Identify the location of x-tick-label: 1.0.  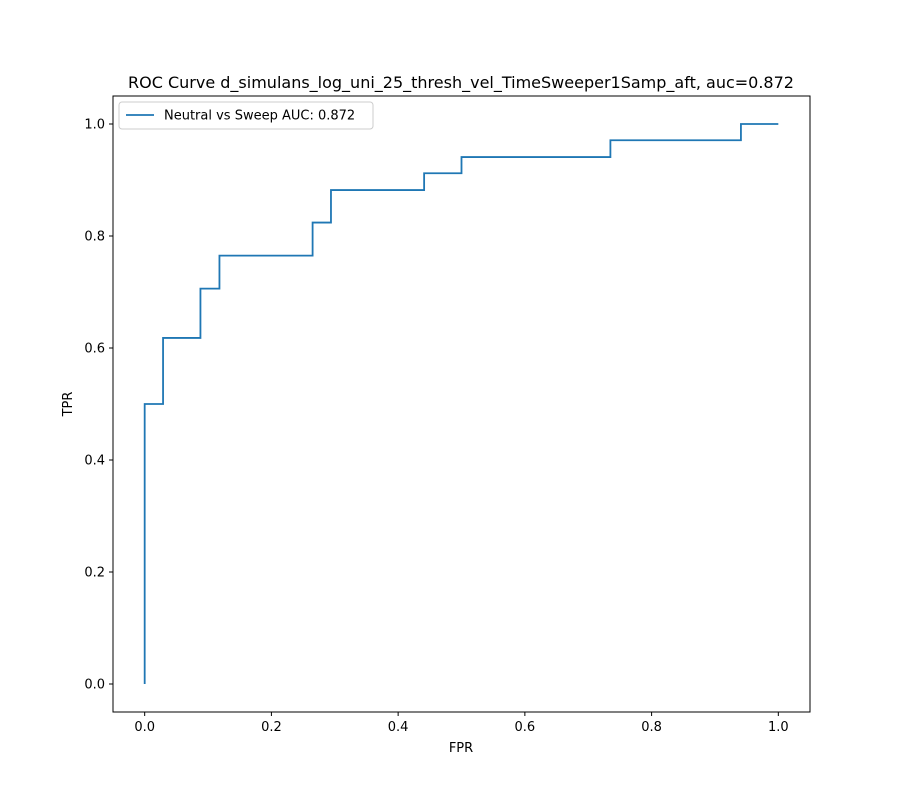
(778, 727).